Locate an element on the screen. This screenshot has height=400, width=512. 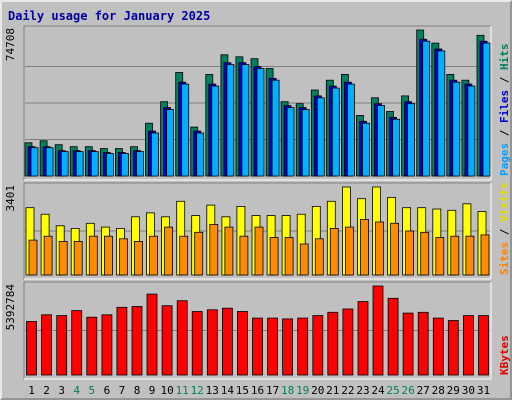
x-tick-label-day-2: 2 is located at coordinates (46, 390).